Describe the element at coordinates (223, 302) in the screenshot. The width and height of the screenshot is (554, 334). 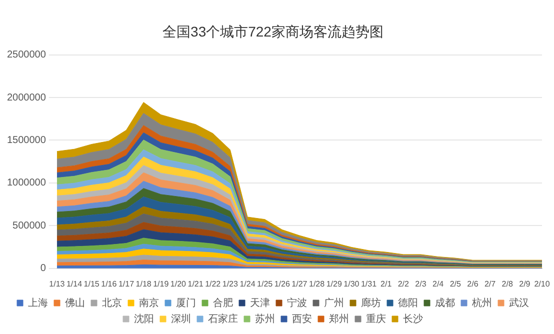
I see `legend-label: 合肥` at that location.